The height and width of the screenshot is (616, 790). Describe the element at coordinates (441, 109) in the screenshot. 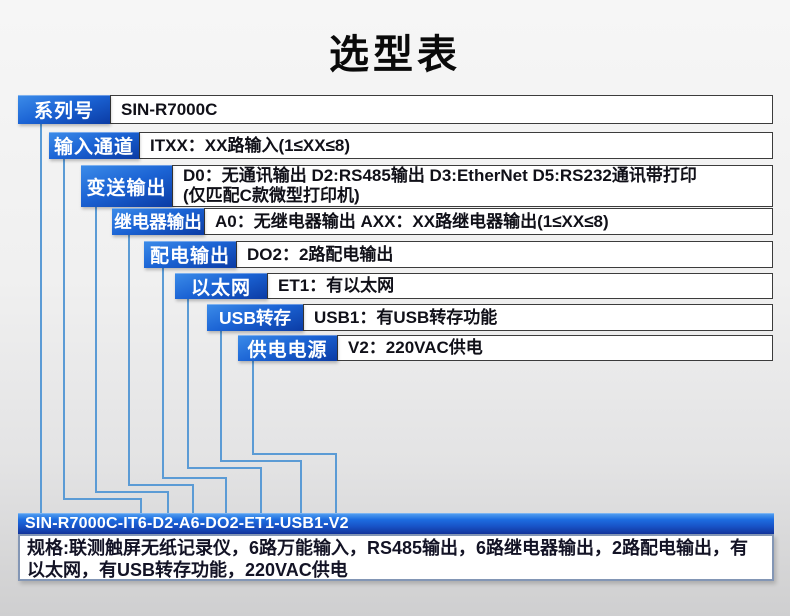

I see `row-content: SIN-R7000C` at that location.